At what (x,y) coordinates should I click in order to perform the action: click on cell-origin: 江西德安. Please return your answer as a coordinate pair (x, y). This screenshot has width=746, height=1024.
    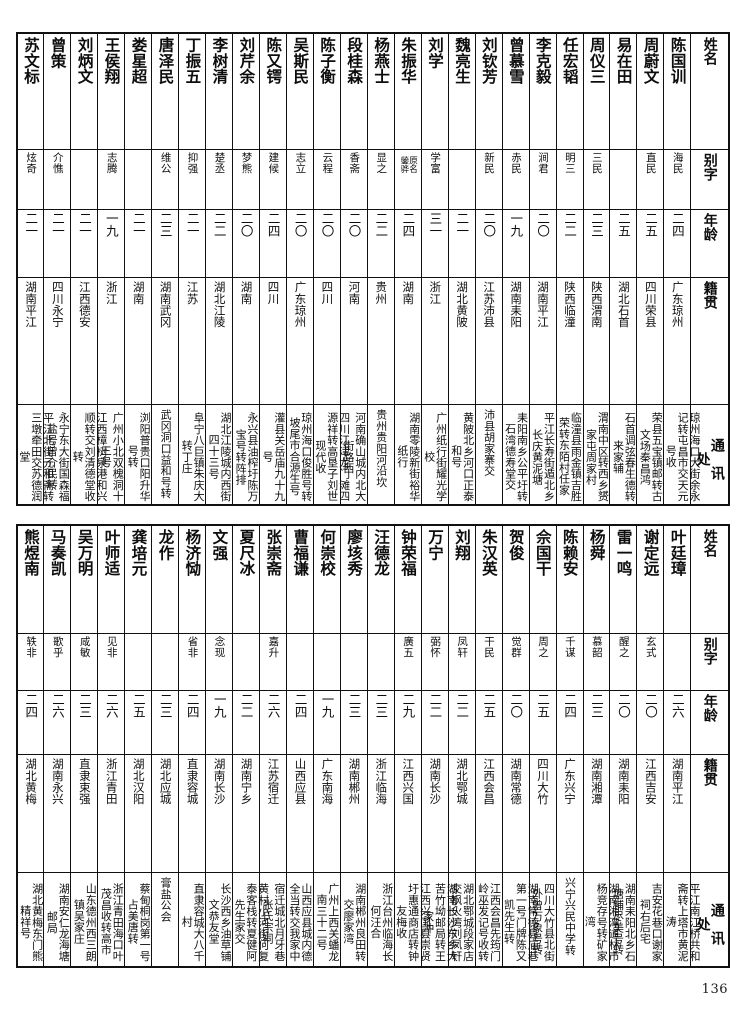
    Looking at the image, I should click on (84, 341).